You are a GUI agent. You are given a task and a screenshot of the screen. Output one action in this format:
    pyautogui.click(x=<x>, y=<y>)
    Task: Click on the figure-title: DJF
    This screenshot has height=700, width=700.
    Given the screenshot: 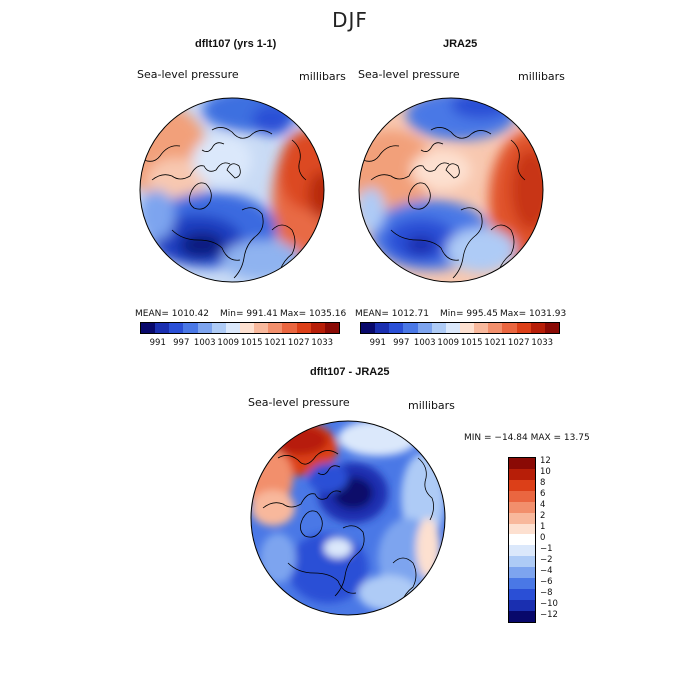 What is the action you would take?
    pyautogui.click(x=350, y=20)
    